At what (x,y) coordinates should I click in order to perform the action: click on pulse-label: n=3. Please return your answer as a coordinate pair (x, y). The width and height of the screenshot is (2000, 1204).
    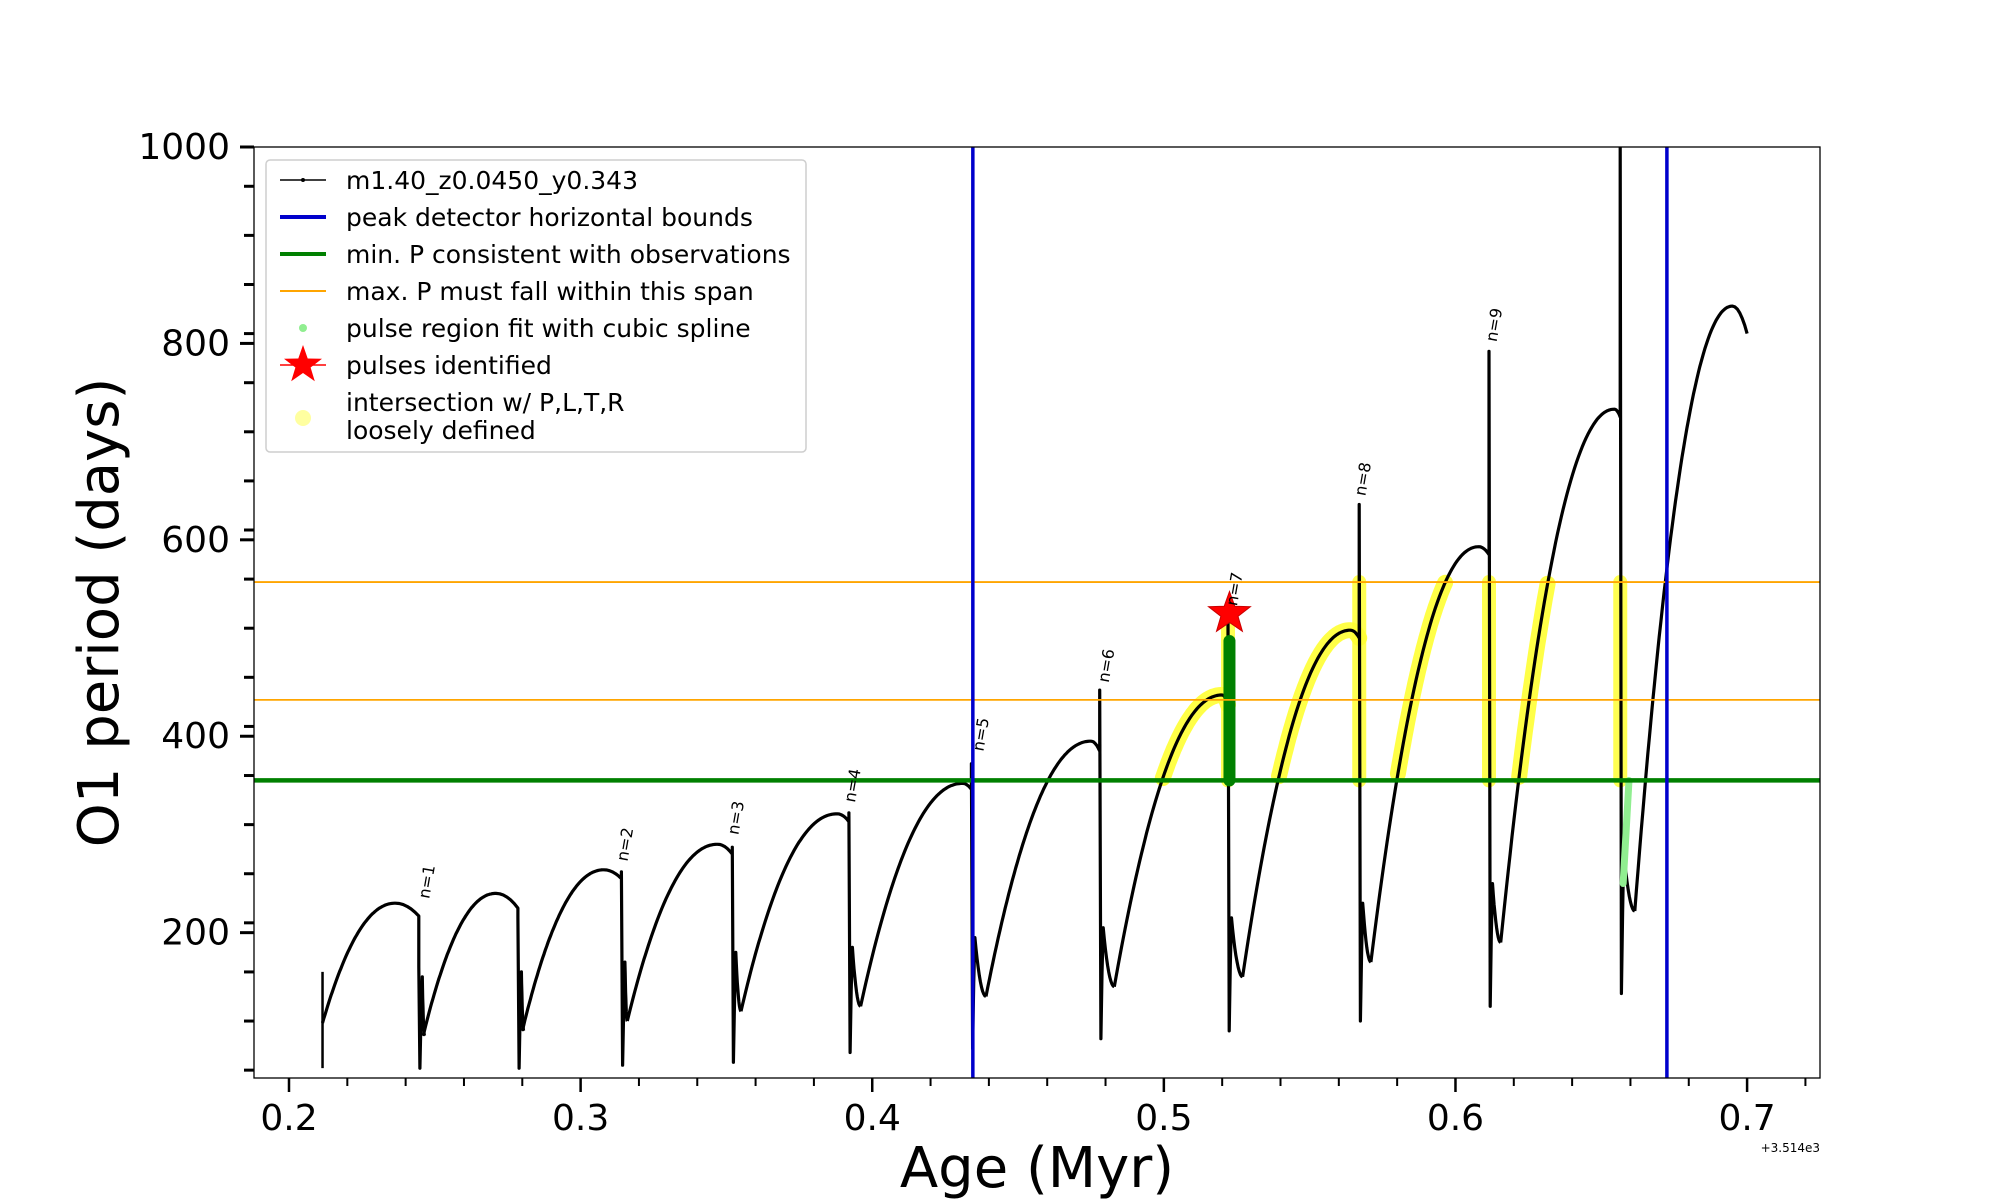
    Looking at the image, I should click on (735, 818).